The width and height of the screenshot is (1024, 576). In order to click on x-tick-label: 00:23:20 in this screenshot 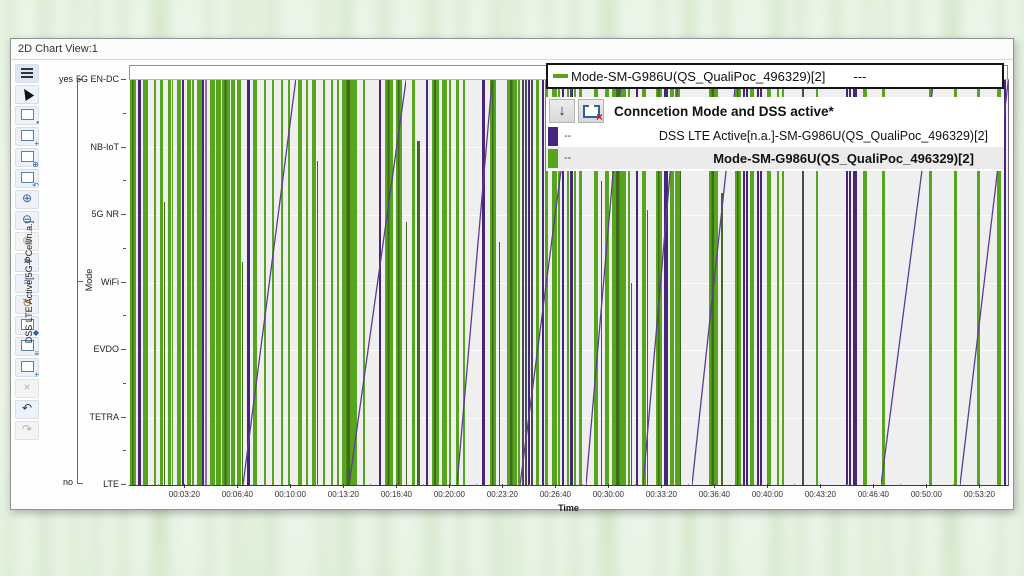, I will do `click(502, 494)`.